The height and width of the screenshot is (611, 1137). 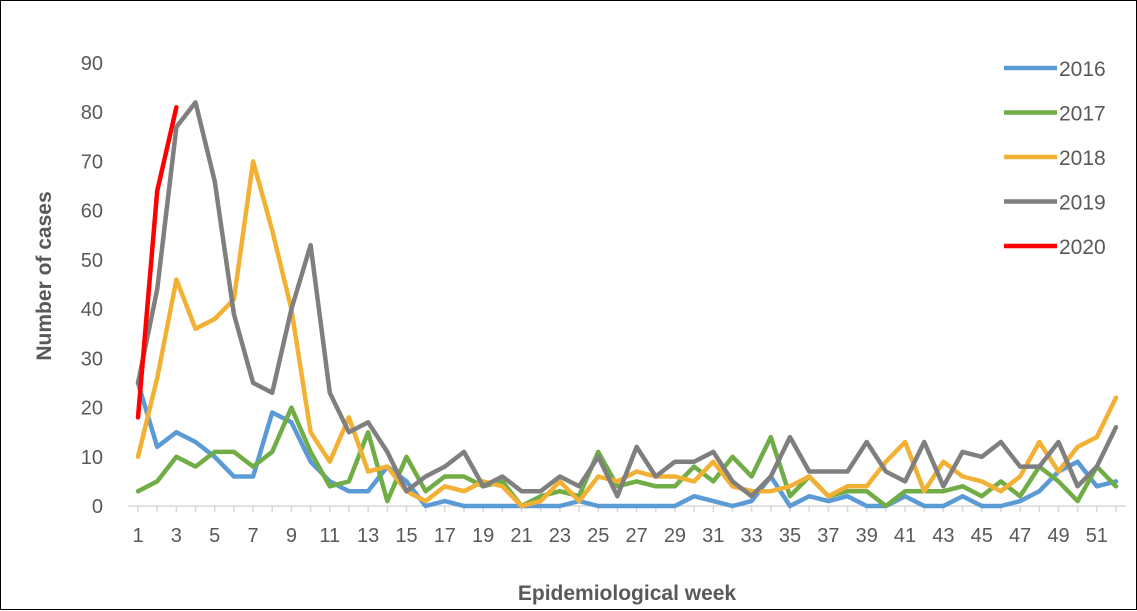 I want to click on y-axis-ticks: 0 10 20 30 40 50 60 70 80 90, so click(x=92, y=285).